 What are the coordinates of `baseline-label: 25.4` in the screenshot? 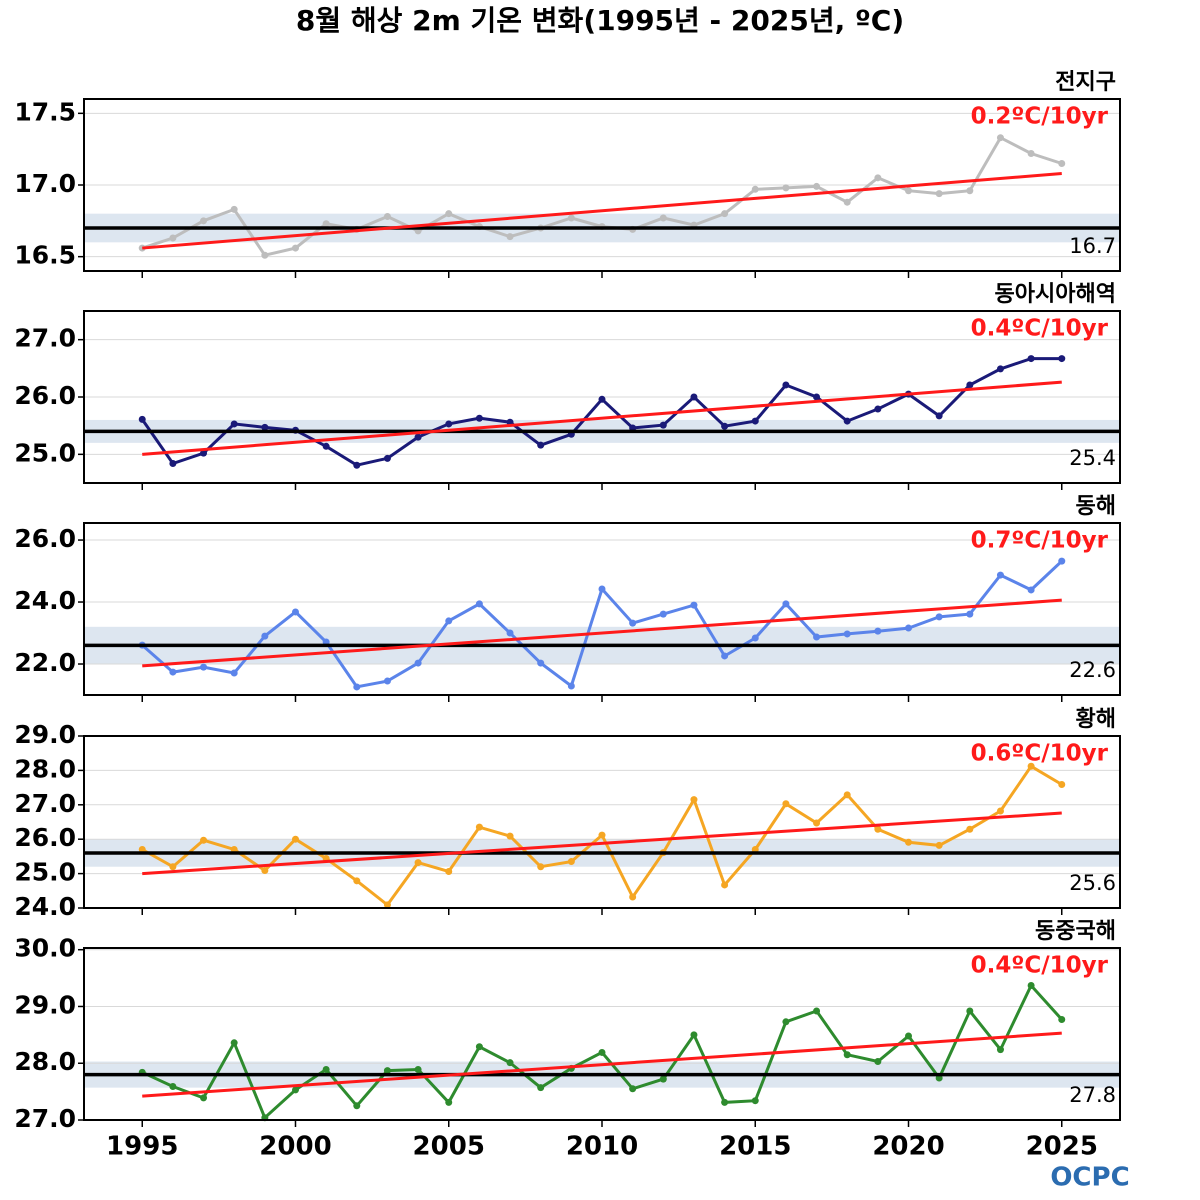 It's located at (1092, 458).